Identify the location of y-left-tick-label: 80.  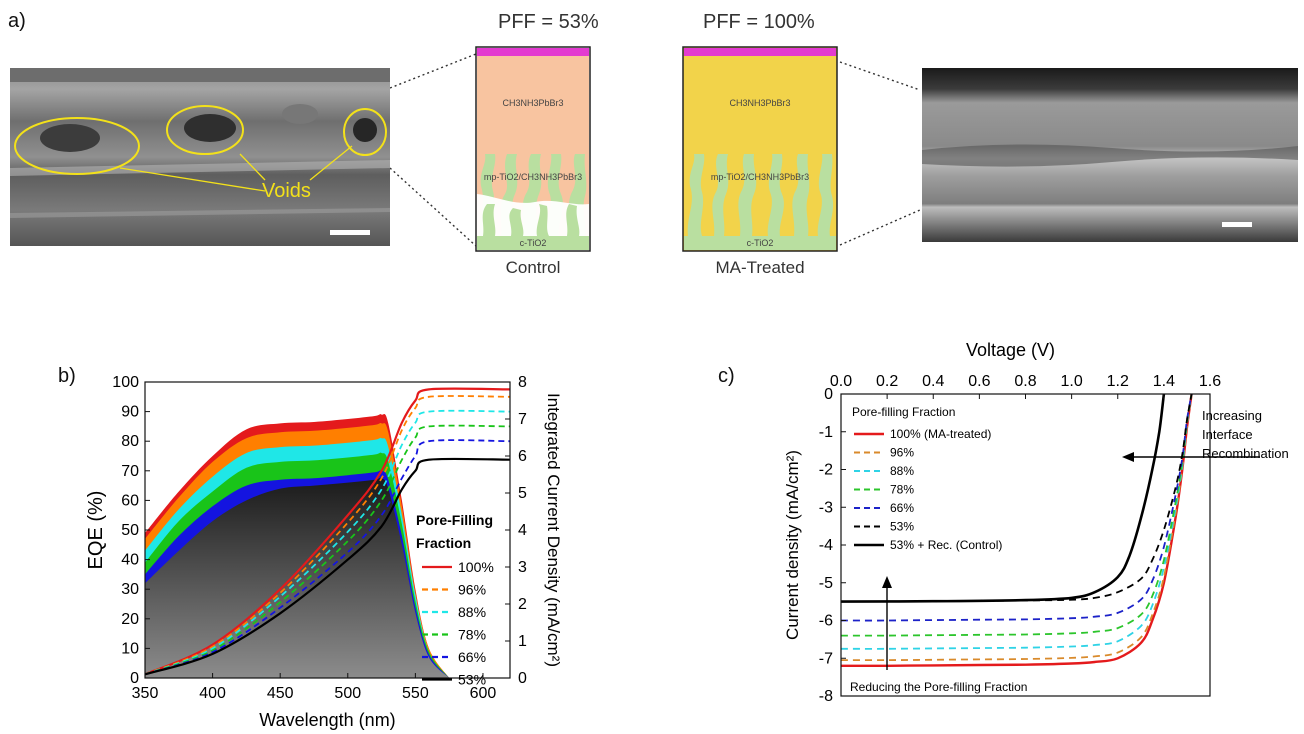
(130, 441).